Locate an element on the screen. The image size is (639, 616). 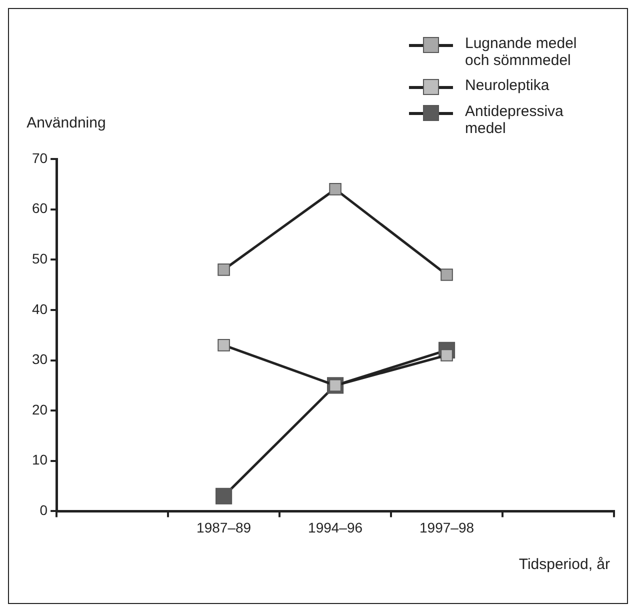
x-tick-label: 1997–98 is located at coordinates (447, 527).